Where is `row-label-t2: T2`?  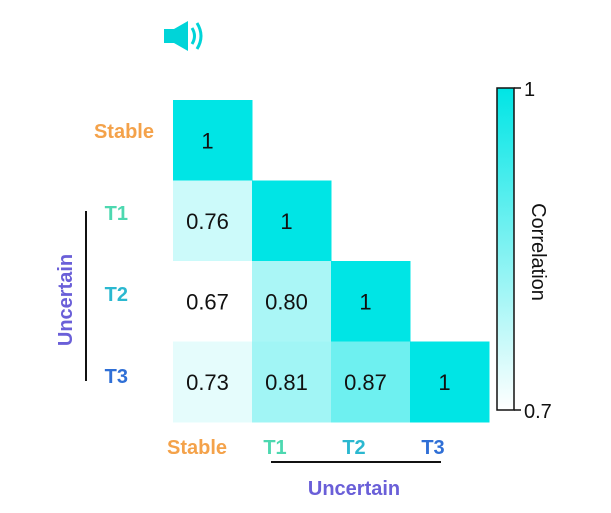 row-label-t2: T2 is located at coordinates (116, 295).